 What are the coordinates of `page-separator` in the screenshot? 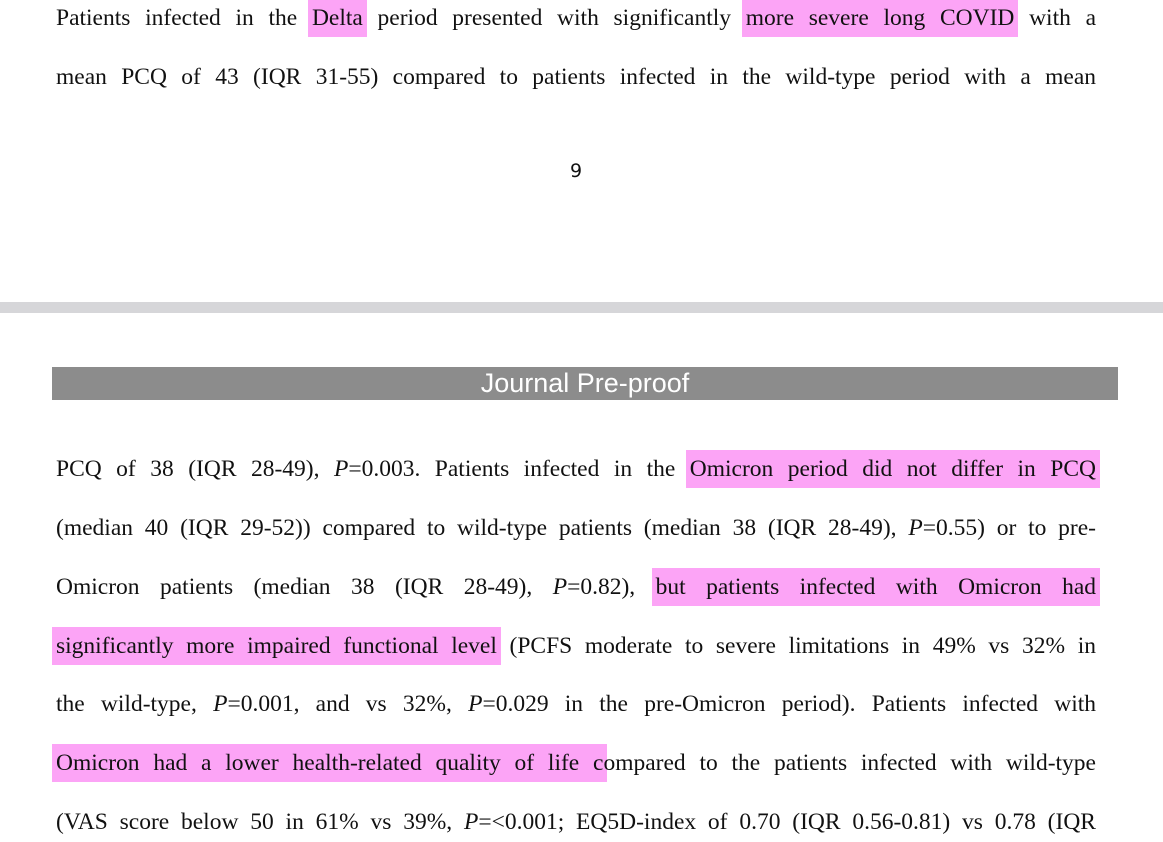 It's located at (581, 307).